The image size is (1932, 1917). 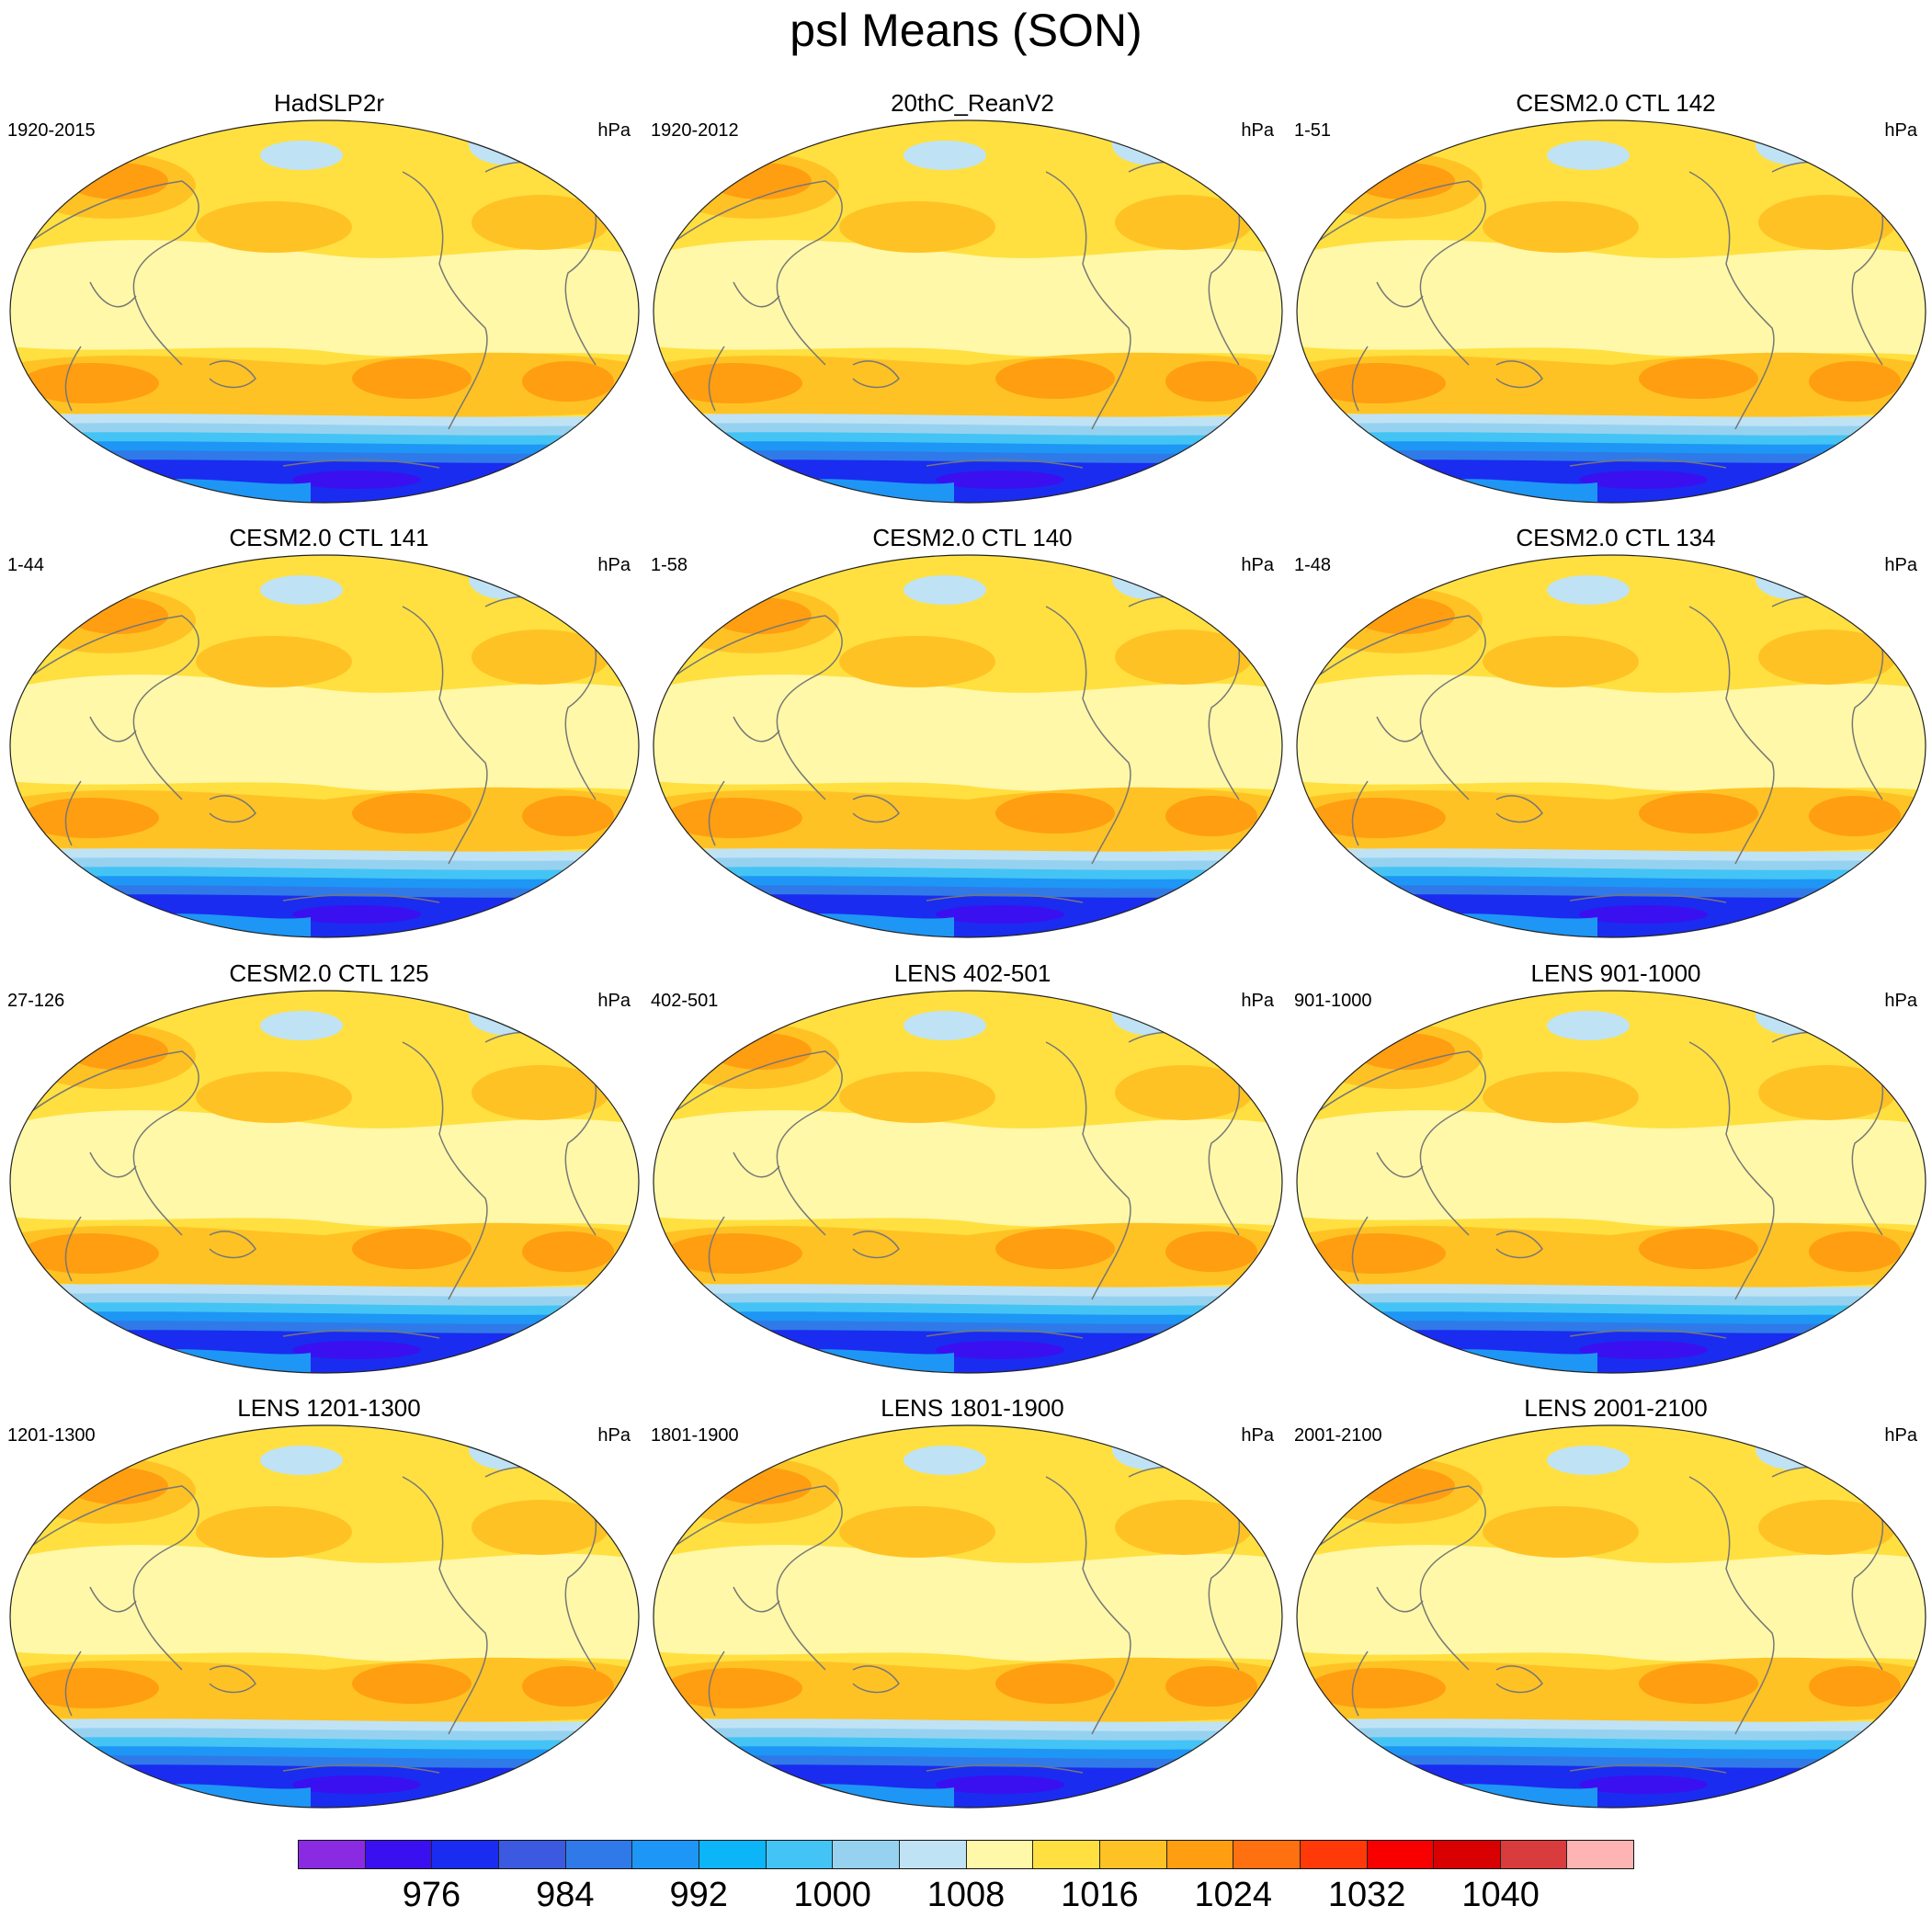 I want to click on colorbar-tick-label: 976, so click(x=432, y=1895).